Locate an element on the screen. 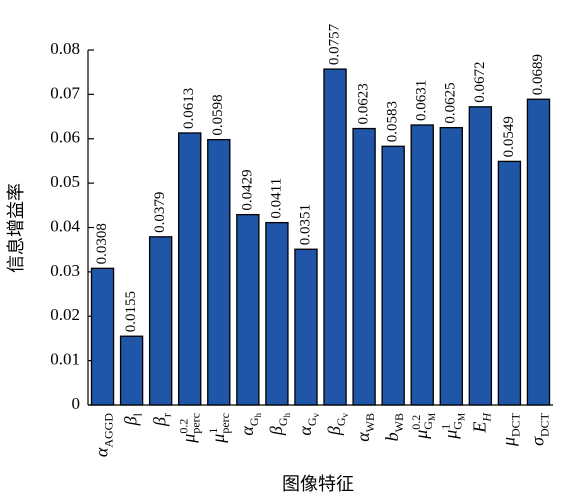 This screenshot has width=579, height=503. category-sub: AGGD is located at coordinates (109, 430).